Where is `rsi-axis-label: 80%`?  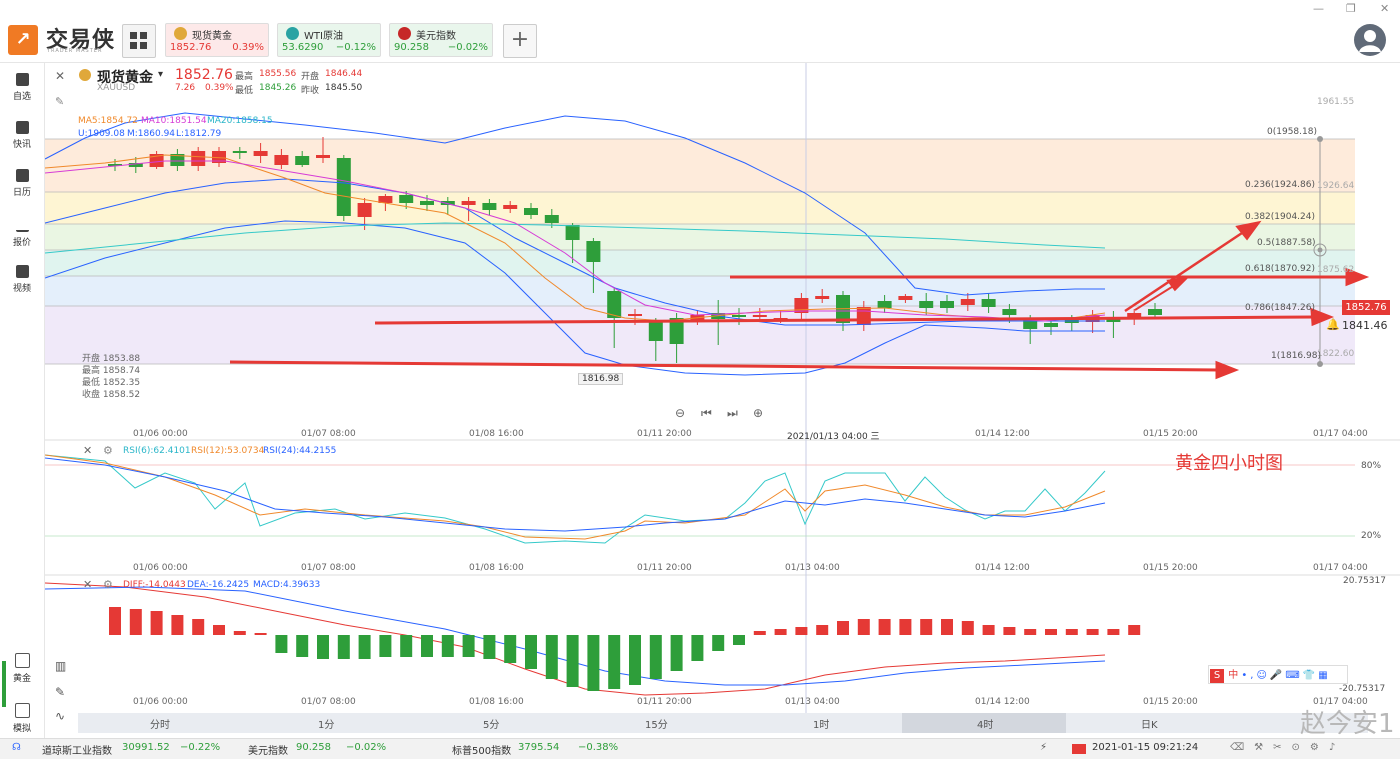 rsi-axis-label: 80% is located at coordinates (1371, 466).